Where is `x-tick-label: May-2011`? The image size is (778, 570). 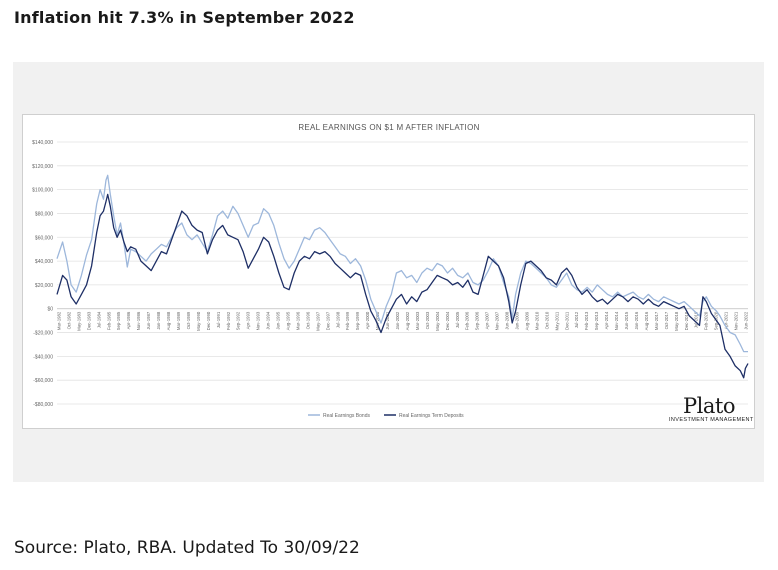
x-tick-label: May-2011 is located at coordinates (556, 320).